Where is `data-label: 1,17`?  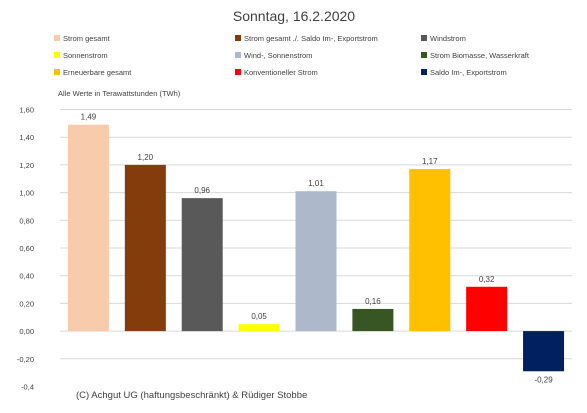 data-label: 1,17 is located at coordinates (430, 161).